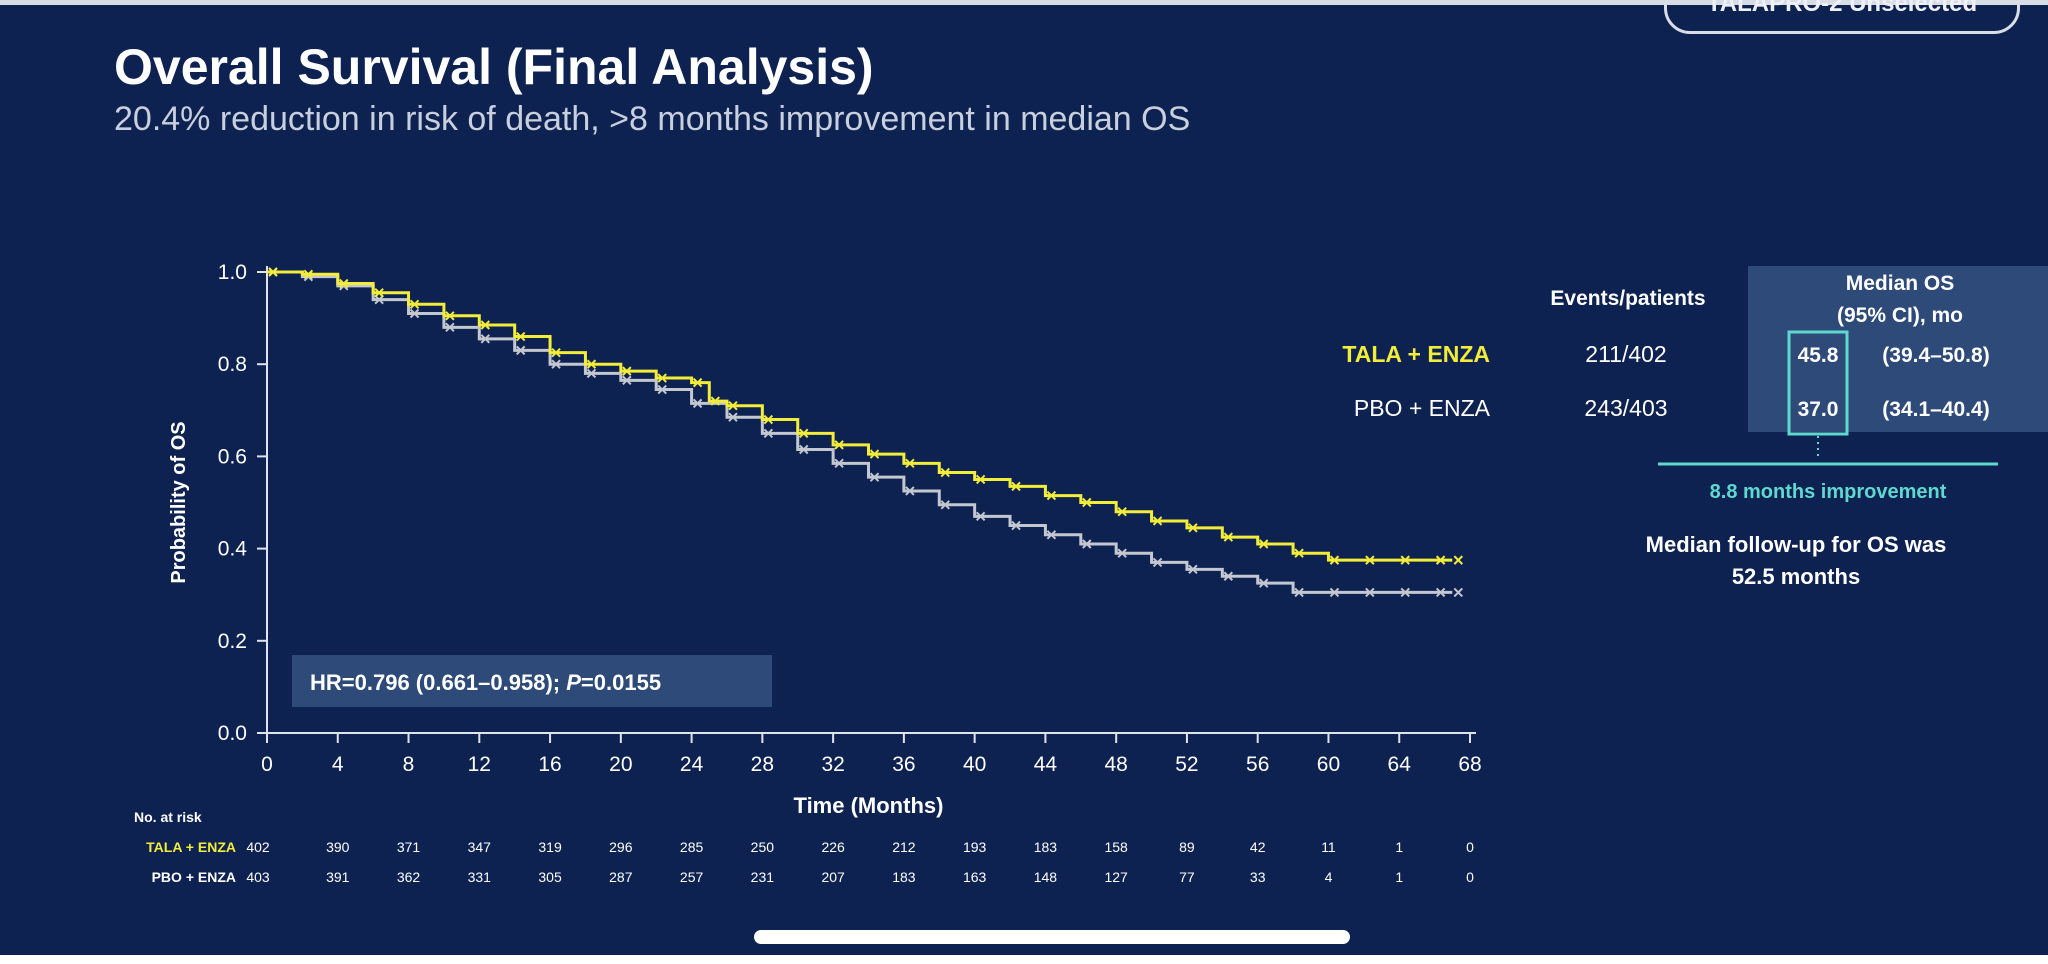 This screenshot has width=2048, height=964. What do you see at coordinates (1796, 544) in the screenshot?
I see `followup-text: Median follow-up for OS was` at bounding box center [1796, 544].